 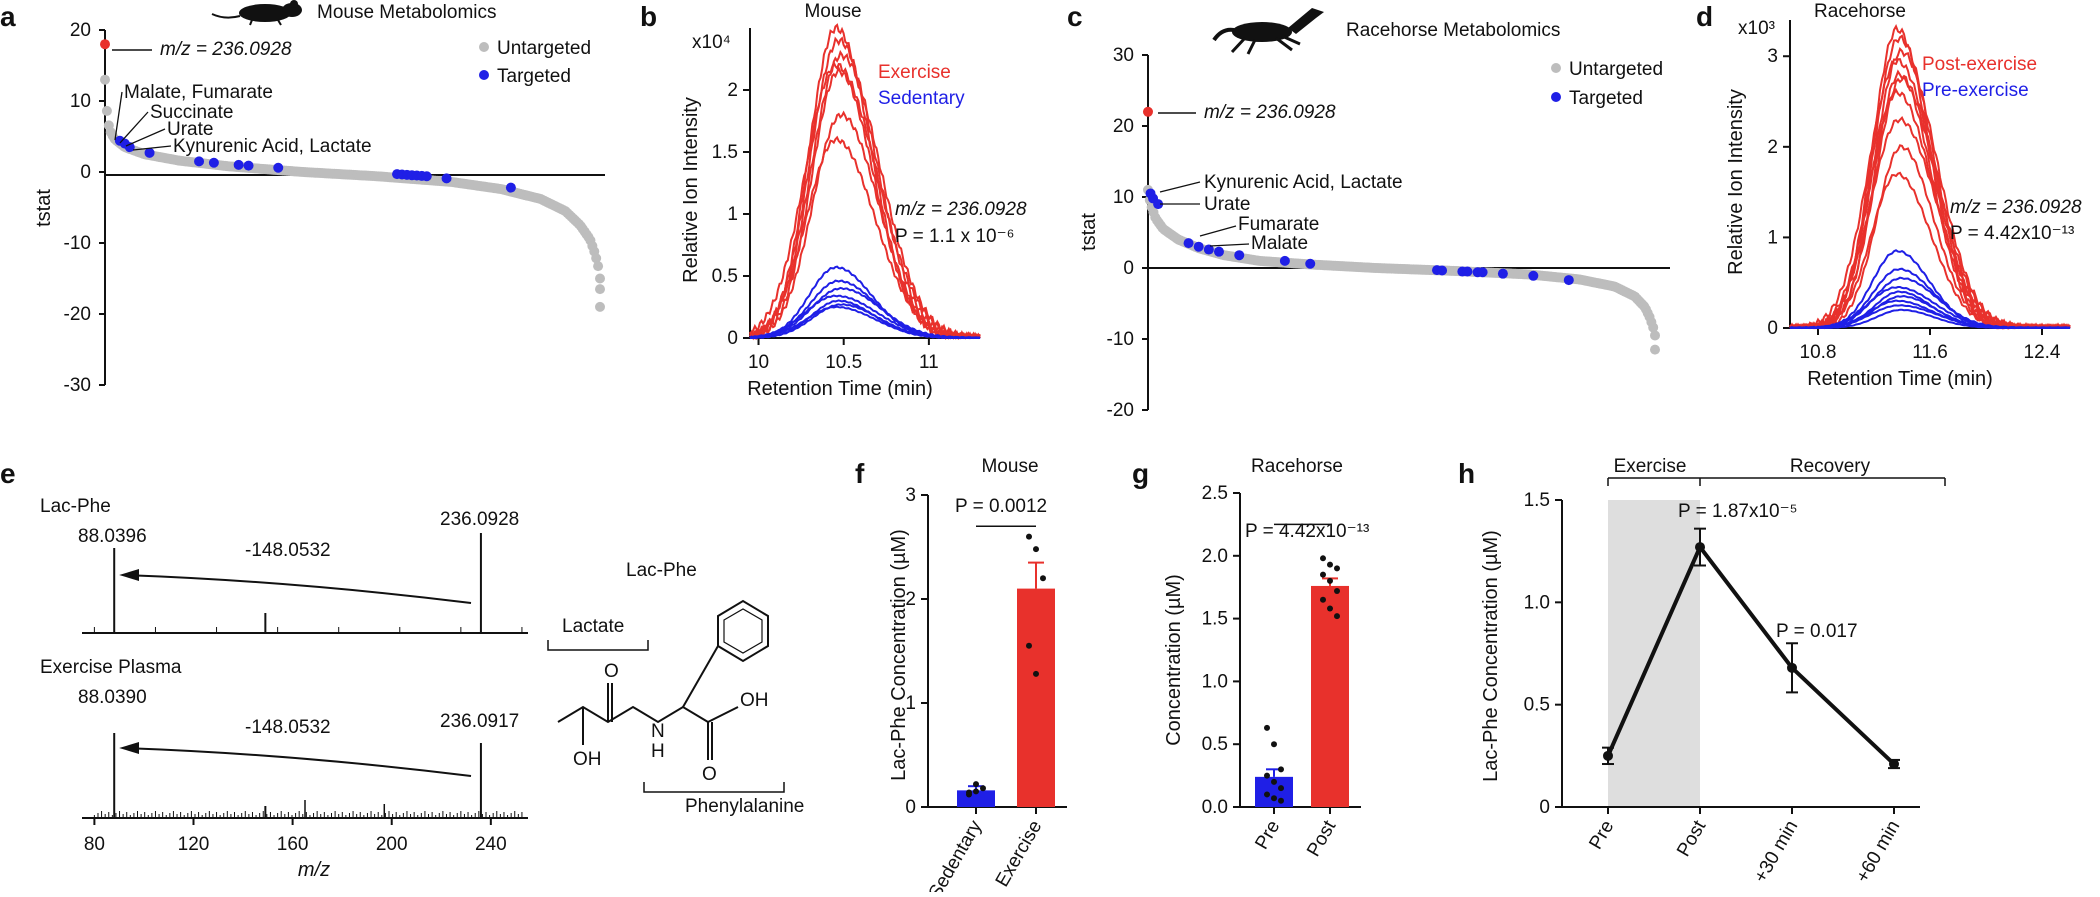 I want to click on x-tick-label: Sedentary, so click(x=956, y=854).